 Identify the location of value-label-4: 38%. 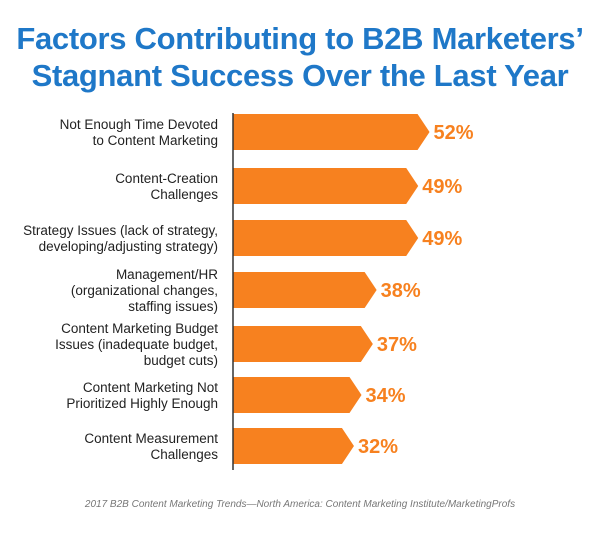
(401, 291).